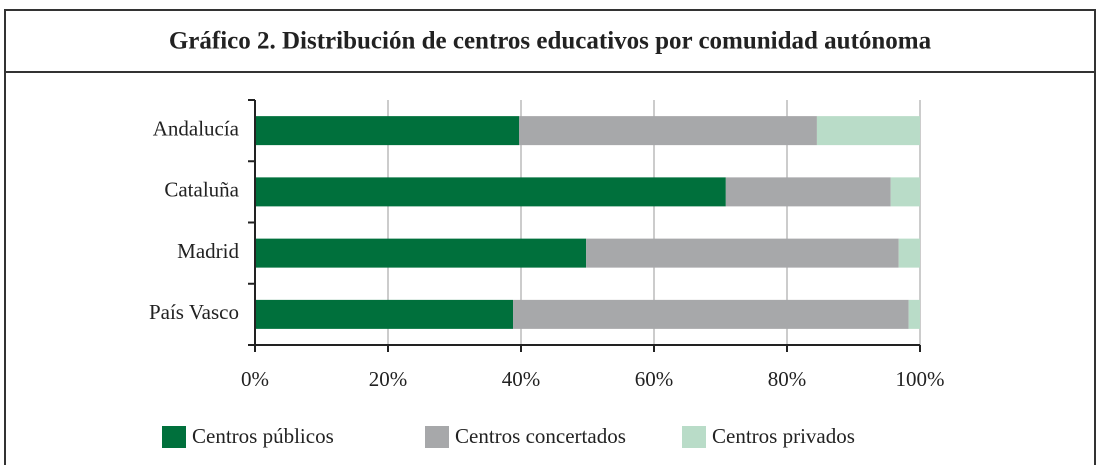  Describe the element at coordinates (208, 251) in the screenshot. I see `y-tick-label: Madrid` at that location.